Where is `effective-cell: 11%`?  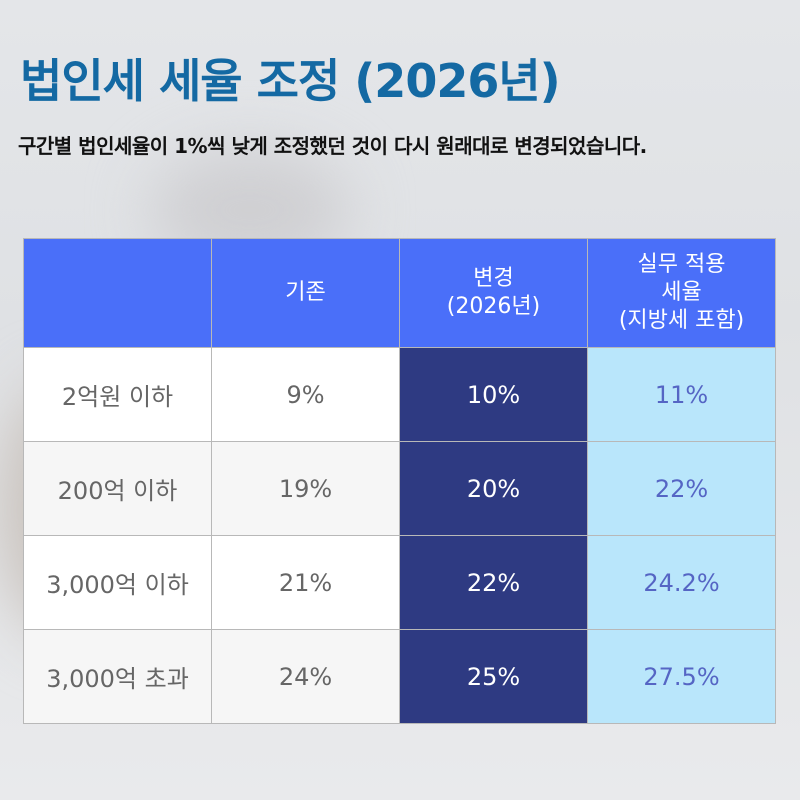 effective-cell: 11% is located at coordinates (681, 394).